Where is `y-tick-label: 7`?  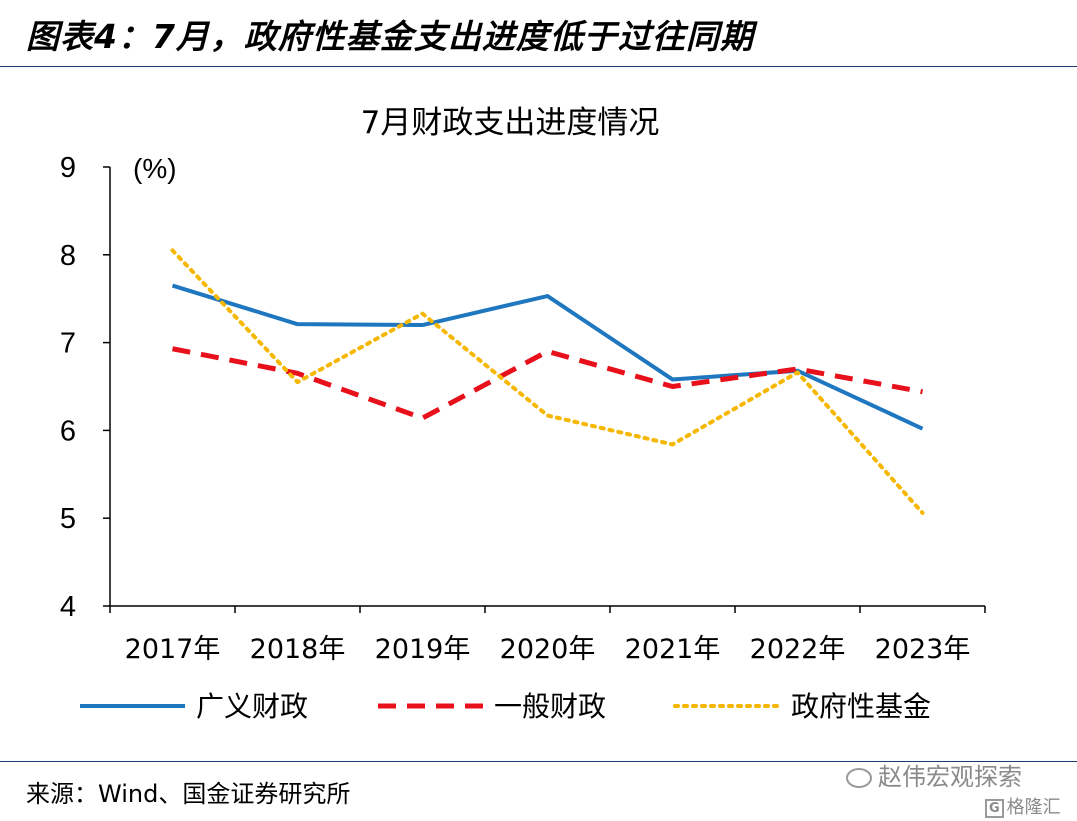
y-tick-label: 7 is located at coordinates (68, 344).